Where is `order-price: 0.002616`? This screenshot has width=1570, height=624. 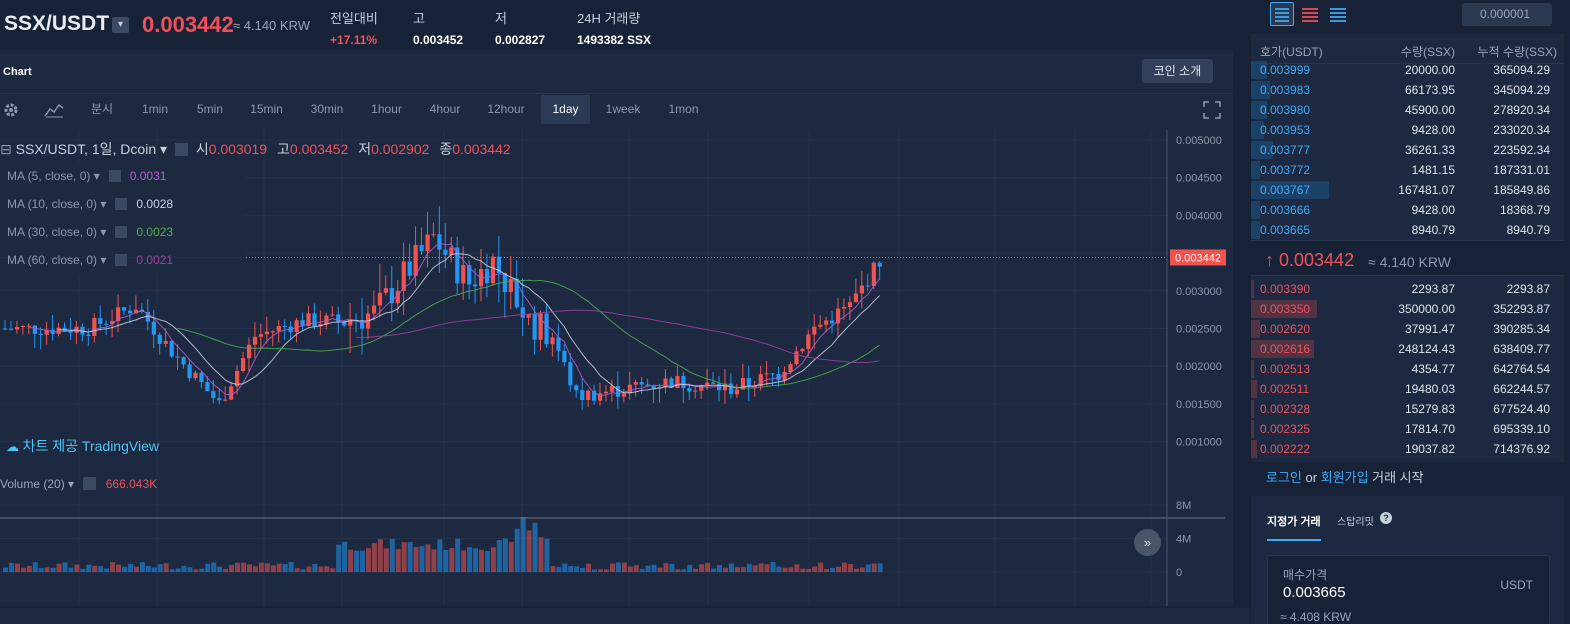 order-price: 0.002616 is located at coordinates (1285, 349).